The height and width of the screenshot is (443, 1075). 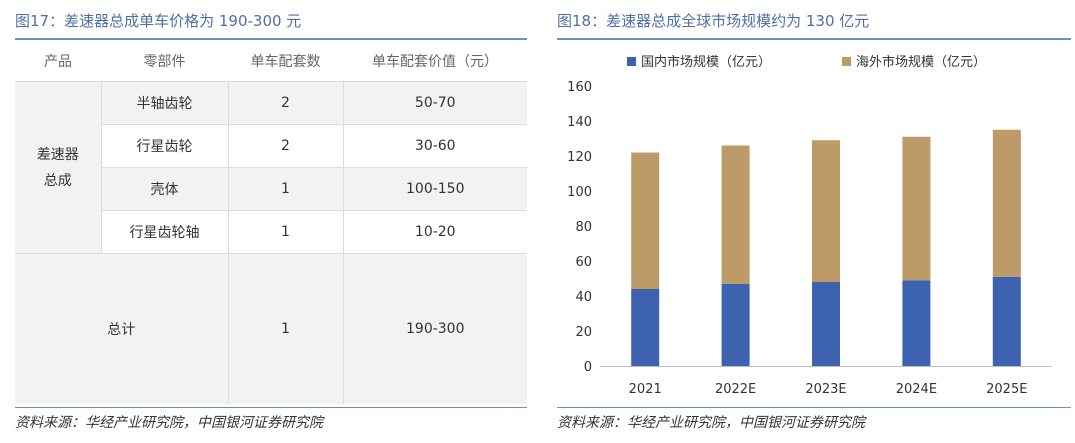 I want to click on value-cell: 50-70, so click(x=434, y=103).